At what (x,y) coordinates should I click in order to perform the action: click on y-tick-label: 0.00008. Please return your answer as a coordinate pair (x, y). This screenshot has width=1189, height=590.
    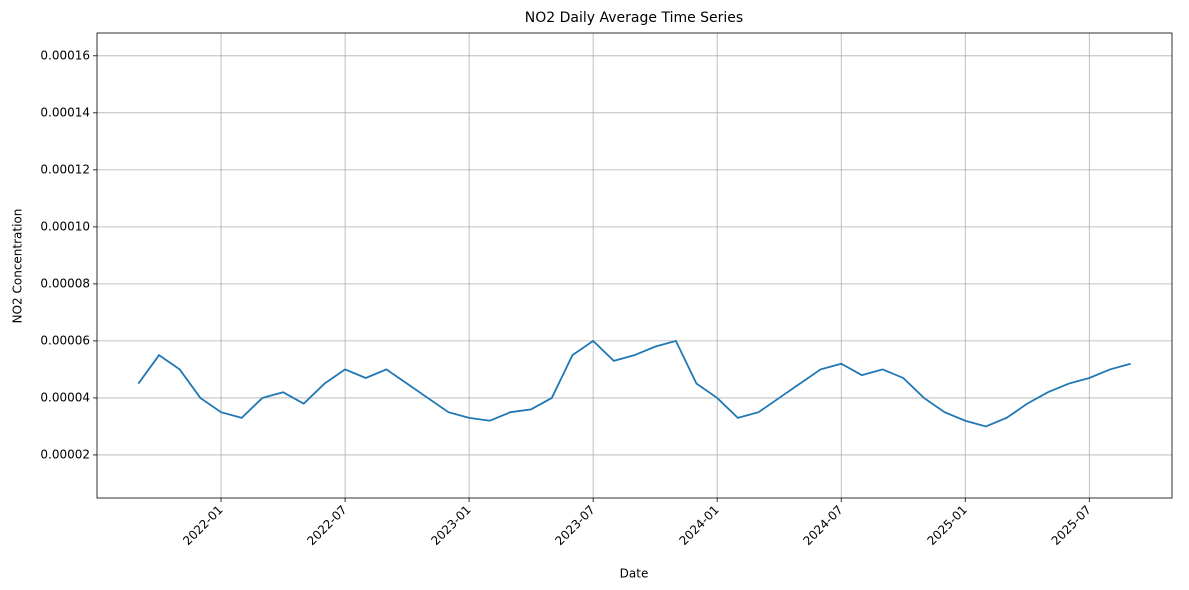
    Looking at the image, I should click on (65, 283).